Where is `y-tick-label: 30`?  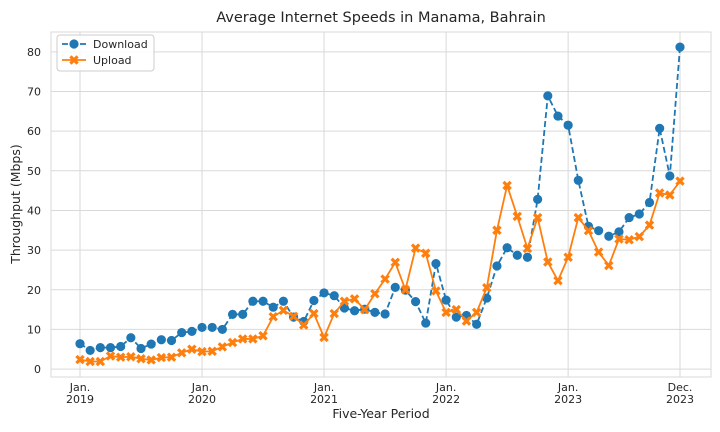 y-tick-label: 30 is located at coordinates (34, 250).